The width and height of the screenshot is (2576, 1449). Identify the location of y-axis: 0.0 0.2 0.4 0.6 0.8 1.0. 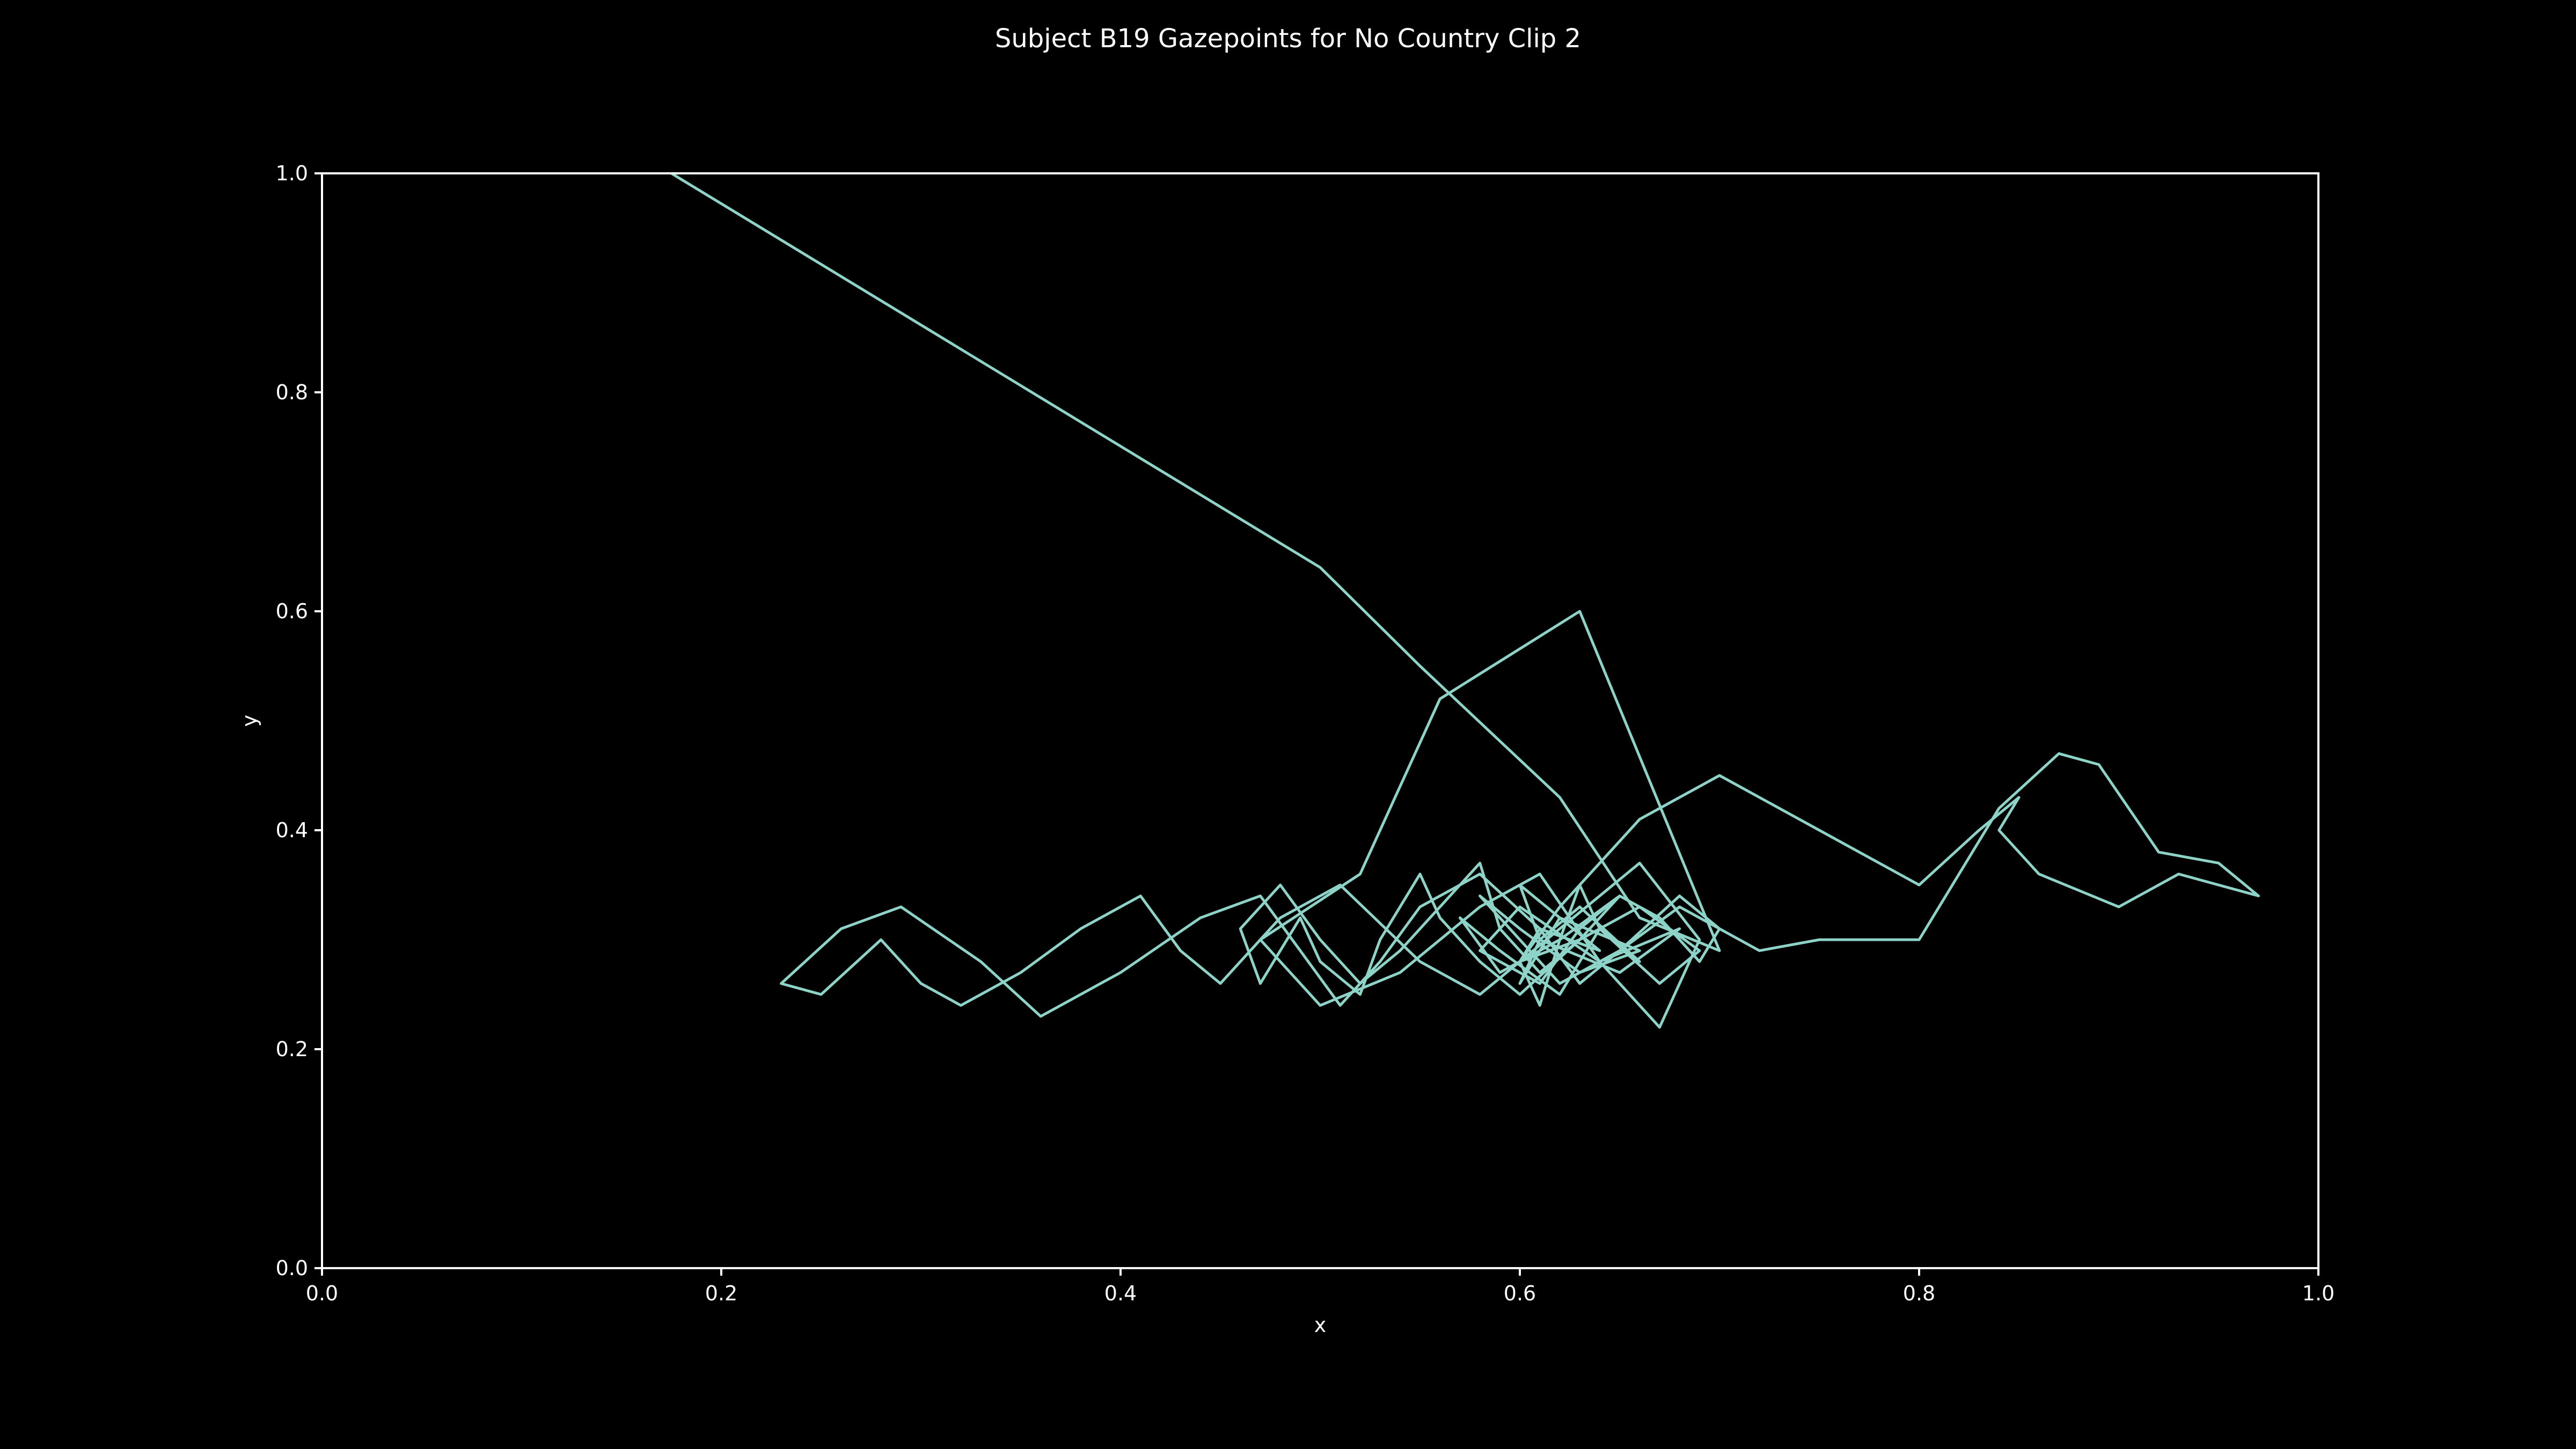
(299, 721).